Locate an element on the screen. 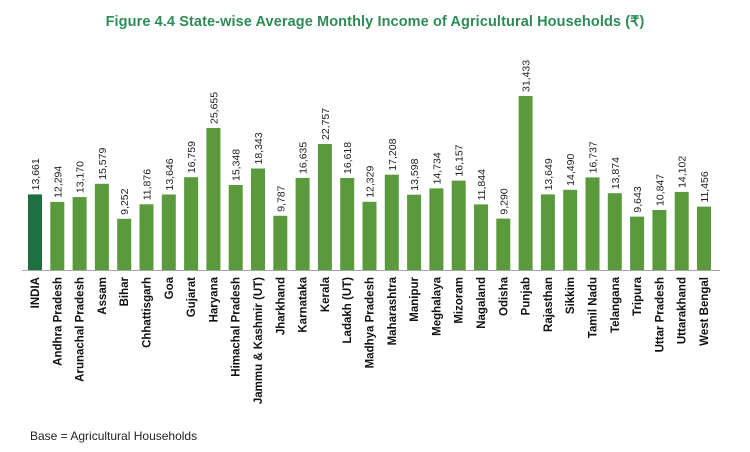 This screenshot has width=750, height=452. category-label: Bihar is located at coordinates (125, 291).